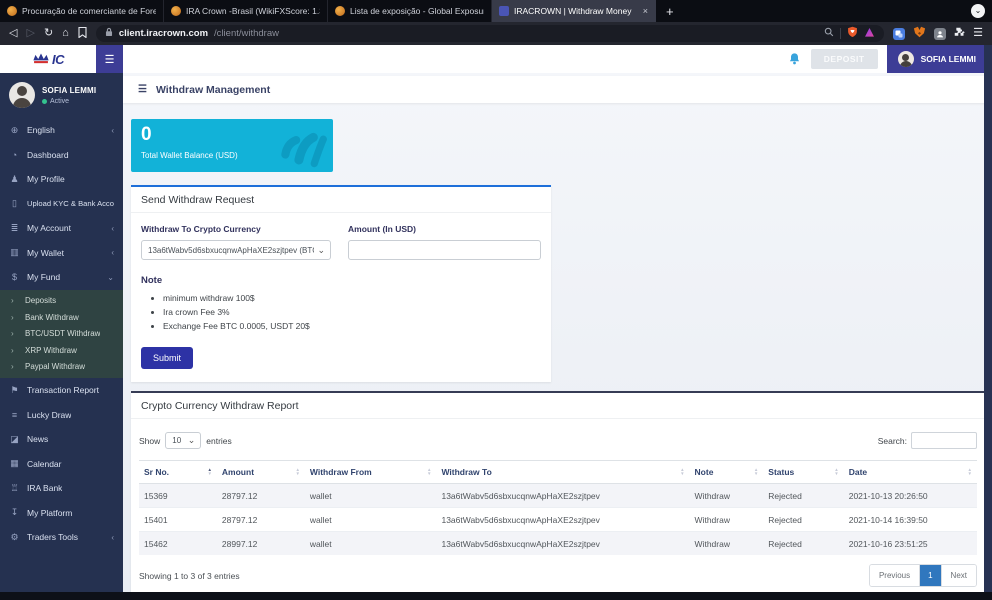  Describe the element at coordinates (53, 537) in the screenshot. I see `sidebar-item-label: Traders Tools` at that location.